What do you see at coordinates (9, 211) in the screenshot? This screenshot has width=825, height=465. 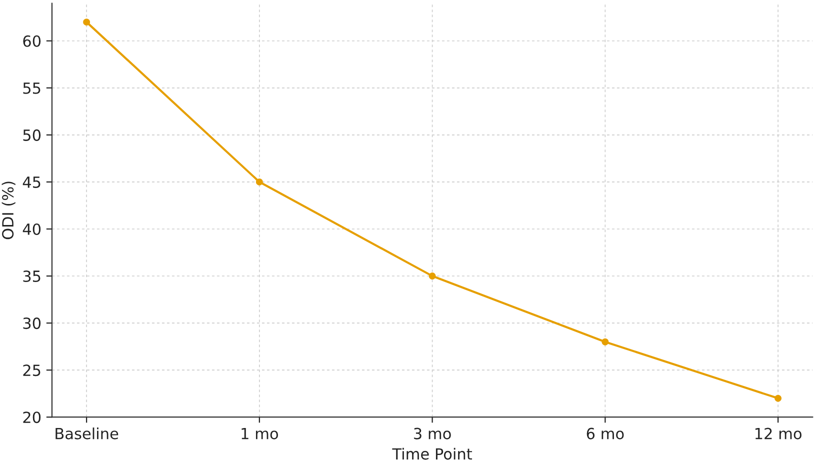 I see `y-axis-title: ODI (%)` at bounding box center [9, 211].